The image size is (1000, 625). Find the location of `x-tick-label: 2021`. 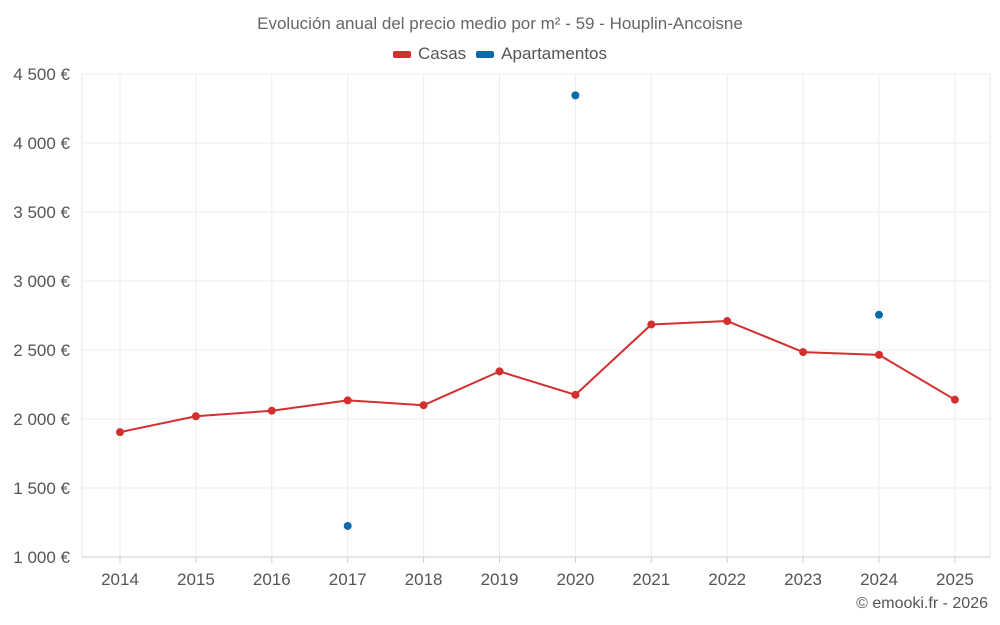

x-tick-label: 2021 is located at coordinates (651, 579).